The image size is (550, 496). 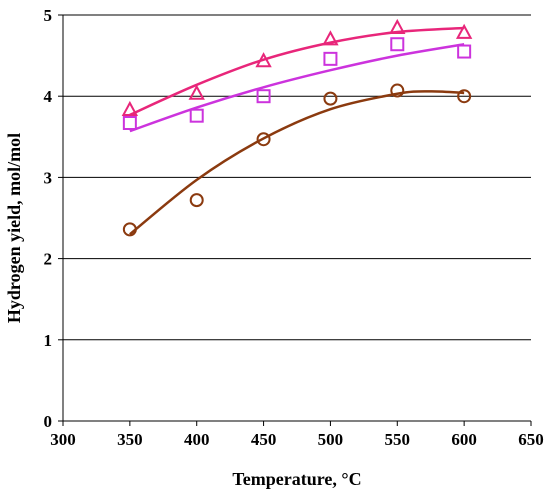 What do you see at coordinates (130, 439) in the screenshot?
I see `x-tick-label-350: 350` at bounding box center [130, 439].